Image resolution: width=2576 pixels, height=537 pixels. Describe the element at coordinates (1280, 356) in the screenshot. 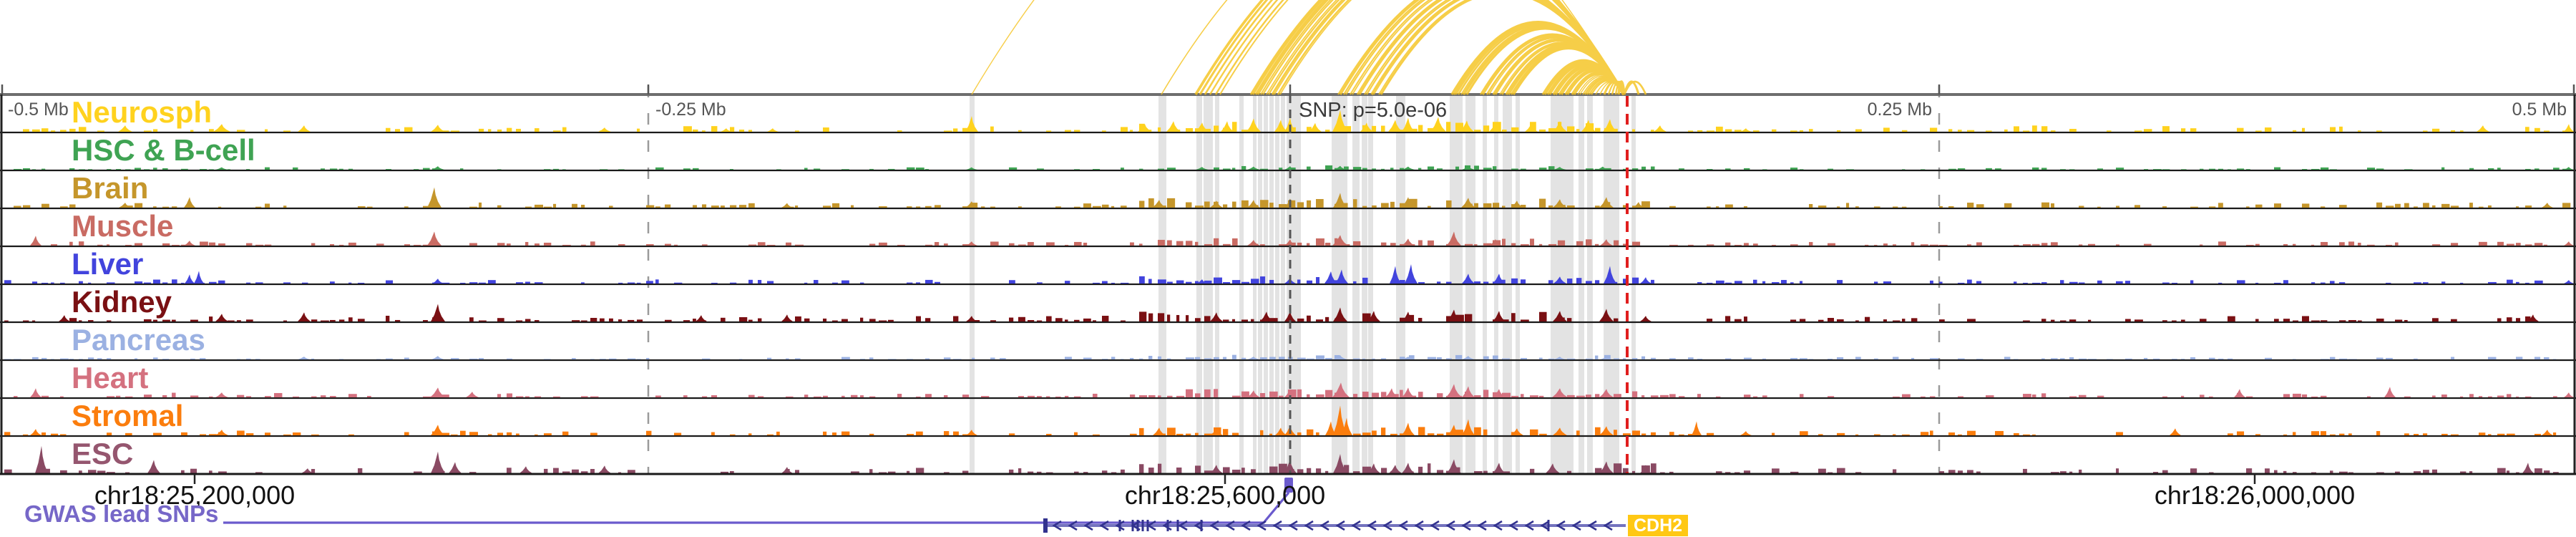

I see `signal-pancreas` at that location.